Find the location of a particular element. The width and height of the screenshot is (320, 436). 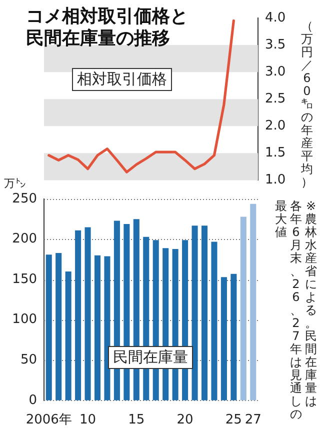

y-tick-label: 150 is located at coordinates (24, 279).